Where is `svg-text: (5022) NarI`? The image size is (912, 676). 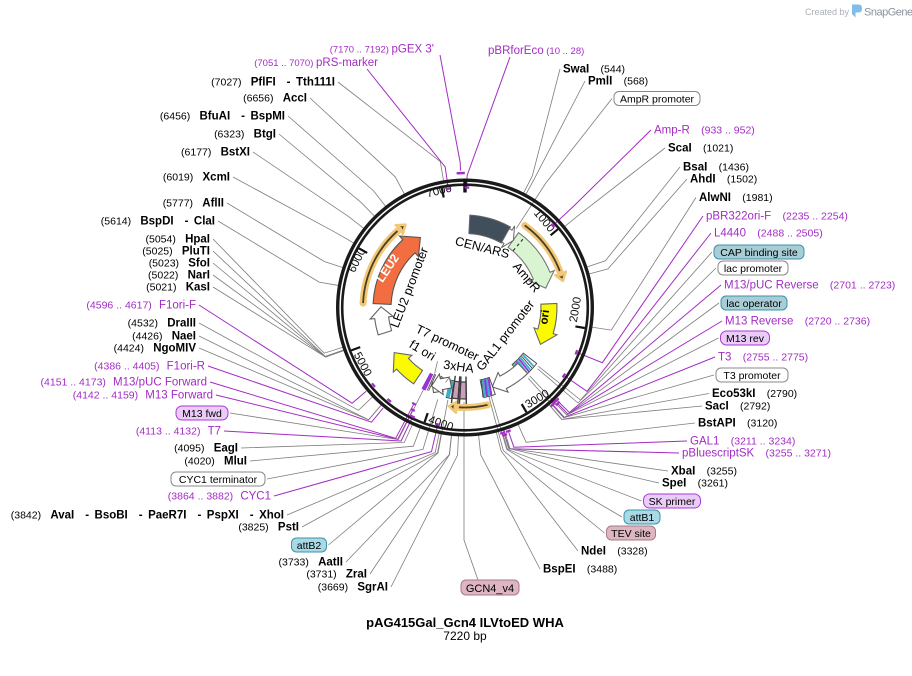 svg-text: (5022) NarI is located at coordinates (179, 276).